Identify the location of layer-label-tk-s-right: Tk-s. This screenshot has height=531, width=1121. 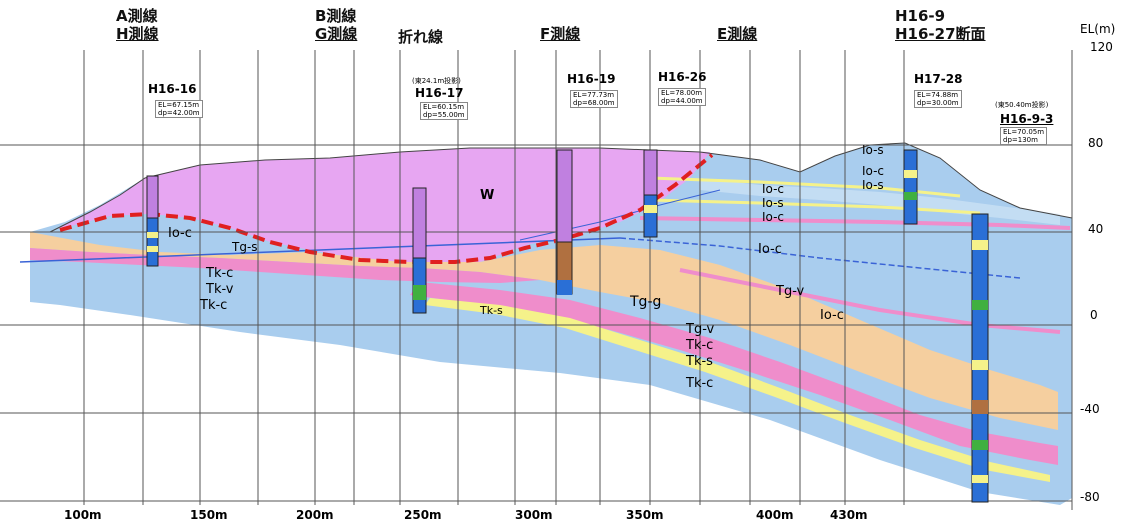
(699, 361).